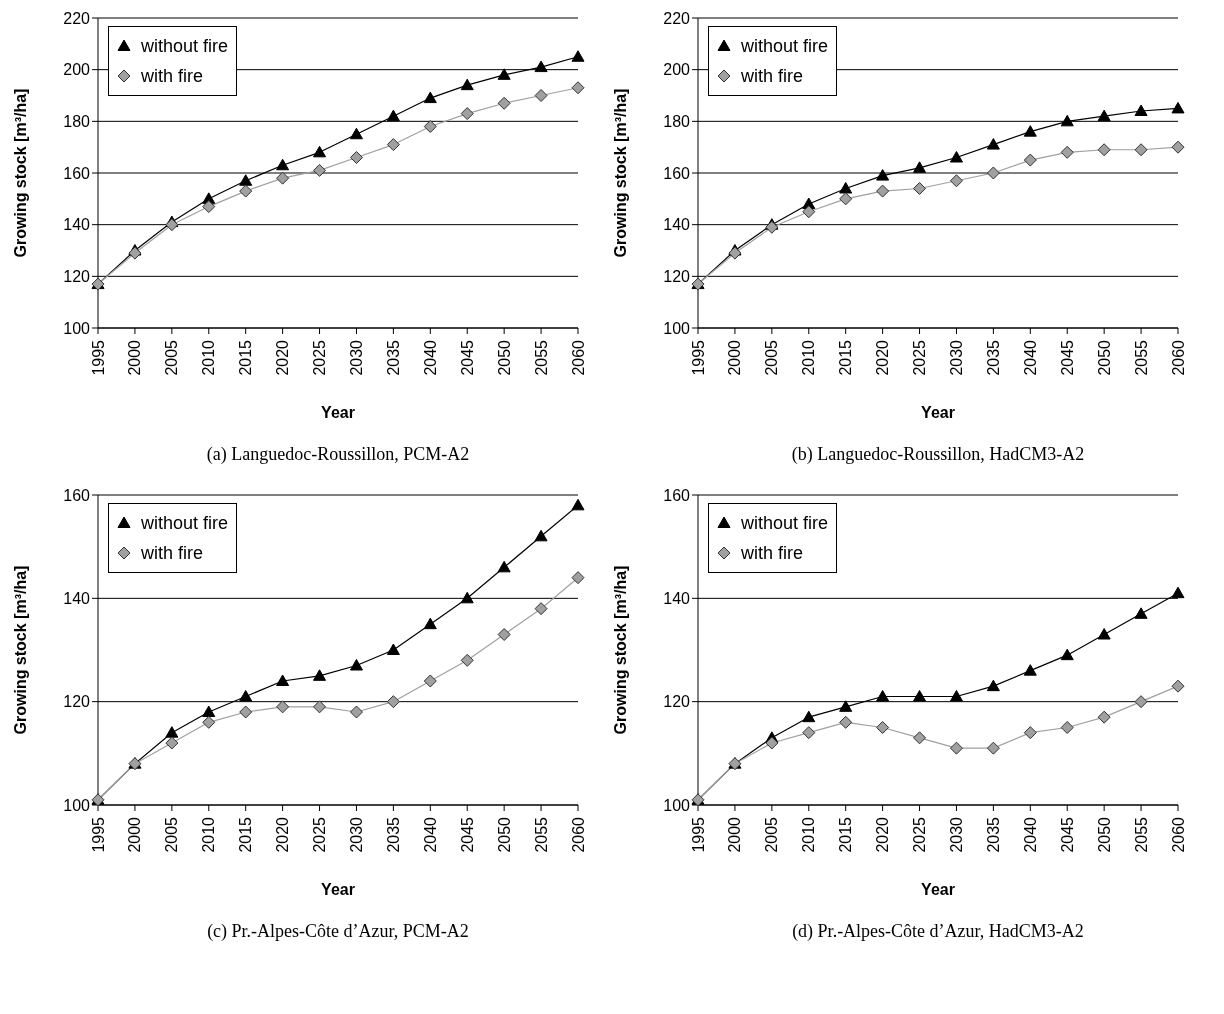  I want to click on text: (a) Languedoc-Roussillon, PCM-A2, so click(338, 454).